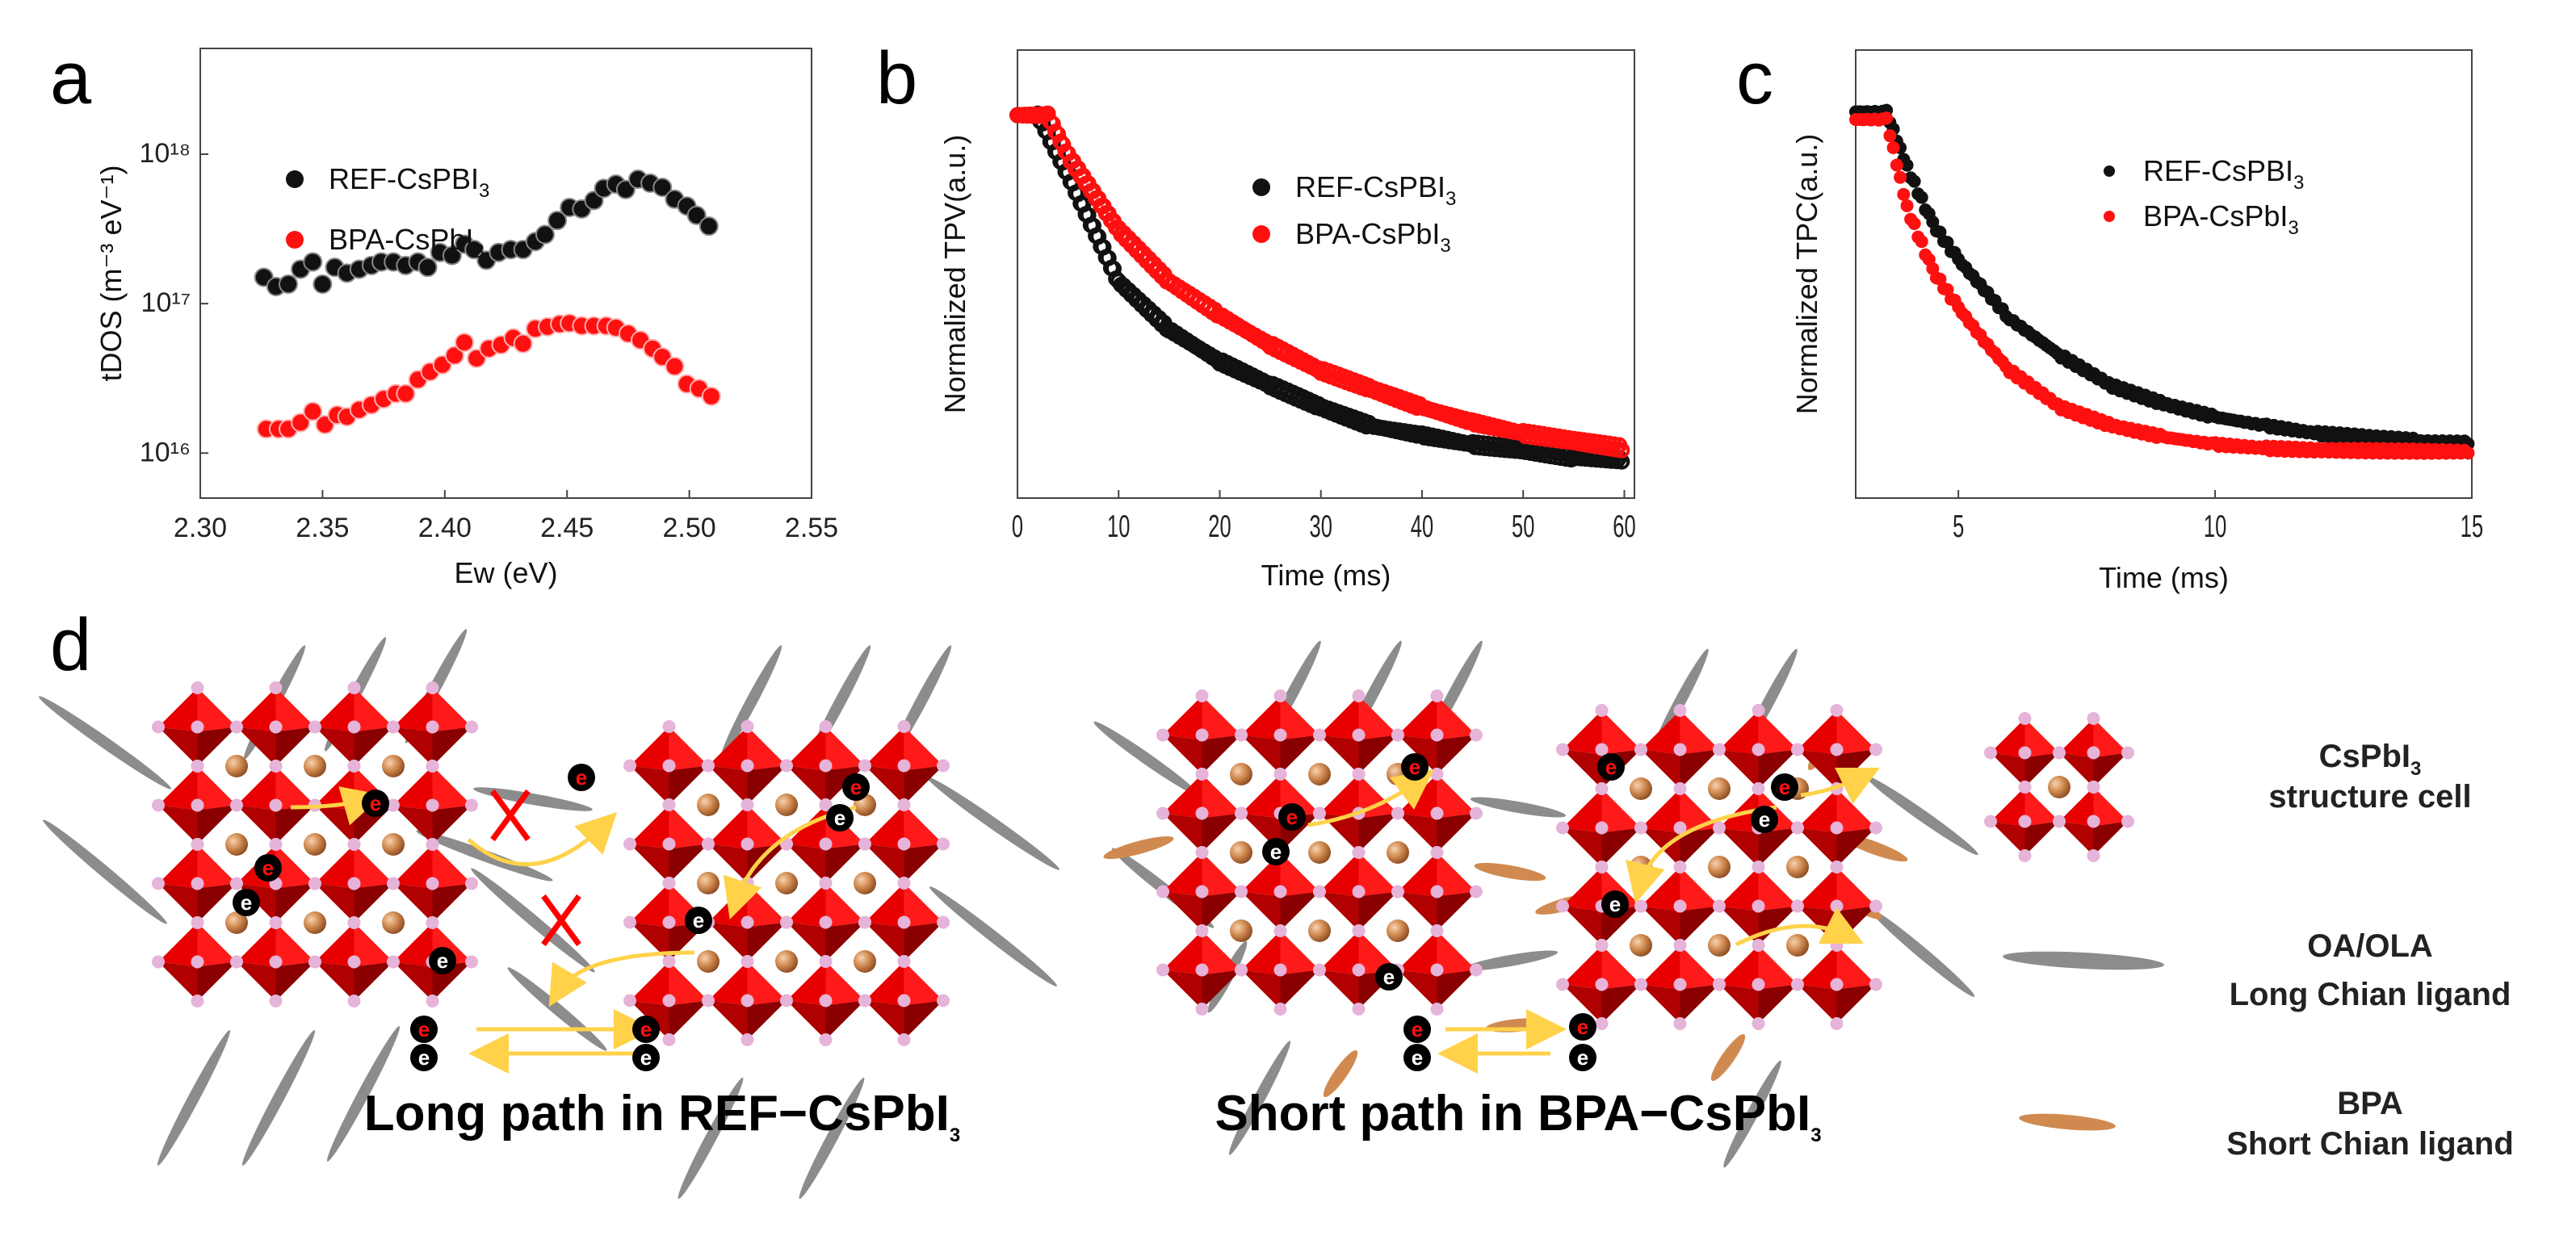  What do you see at coordinates (1367, 233) in the screenshot?
I see `legend-text: BPA-CsPbI` at bounding box center [1367, 233].